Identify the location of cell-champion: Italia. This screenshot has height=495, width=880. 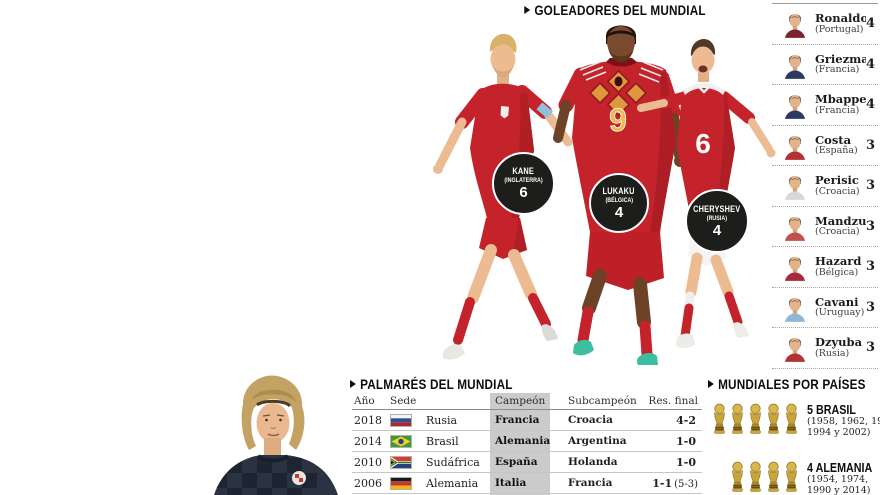
(511, 483).